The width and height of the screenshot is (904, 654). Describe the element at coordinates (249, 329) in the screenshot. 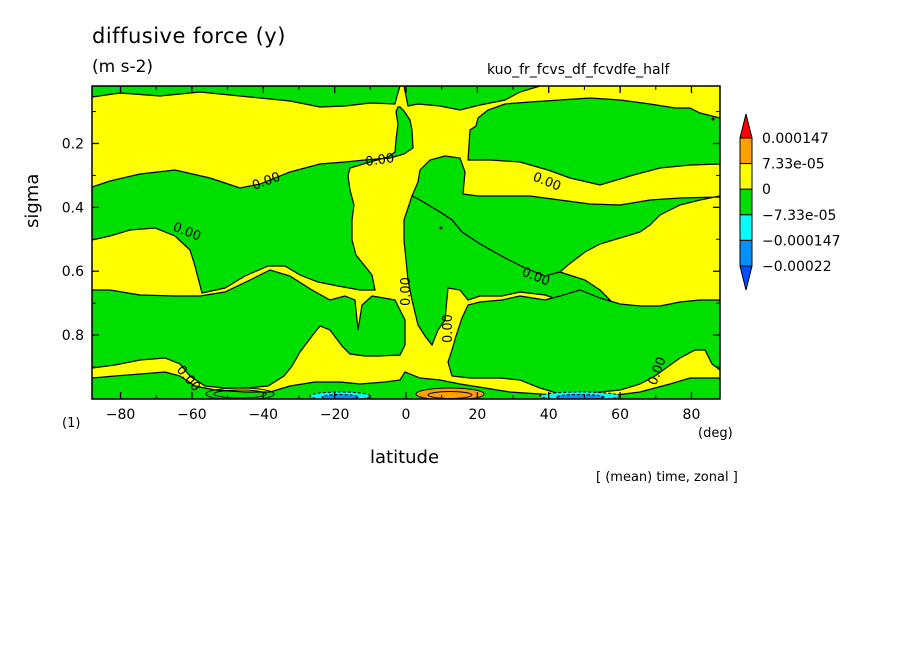

I see `region-negative-bottom-left` at that location.